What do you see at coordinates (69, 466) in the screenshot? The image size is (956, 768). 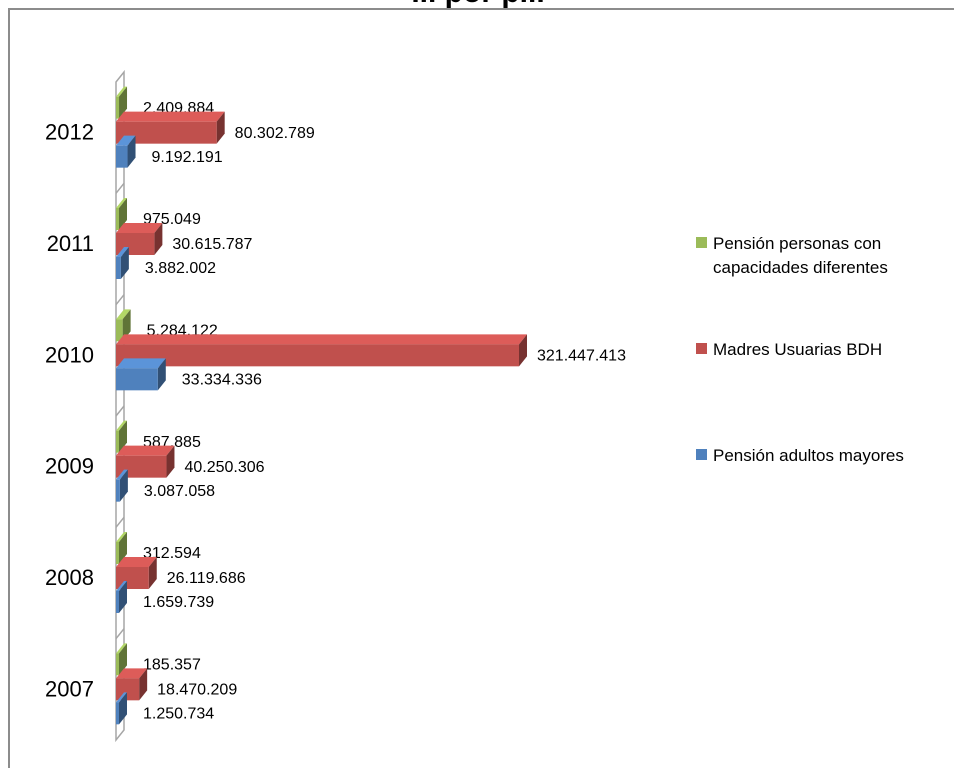 I see `y-tick-label: 2009` at bounding box center [69, 466].